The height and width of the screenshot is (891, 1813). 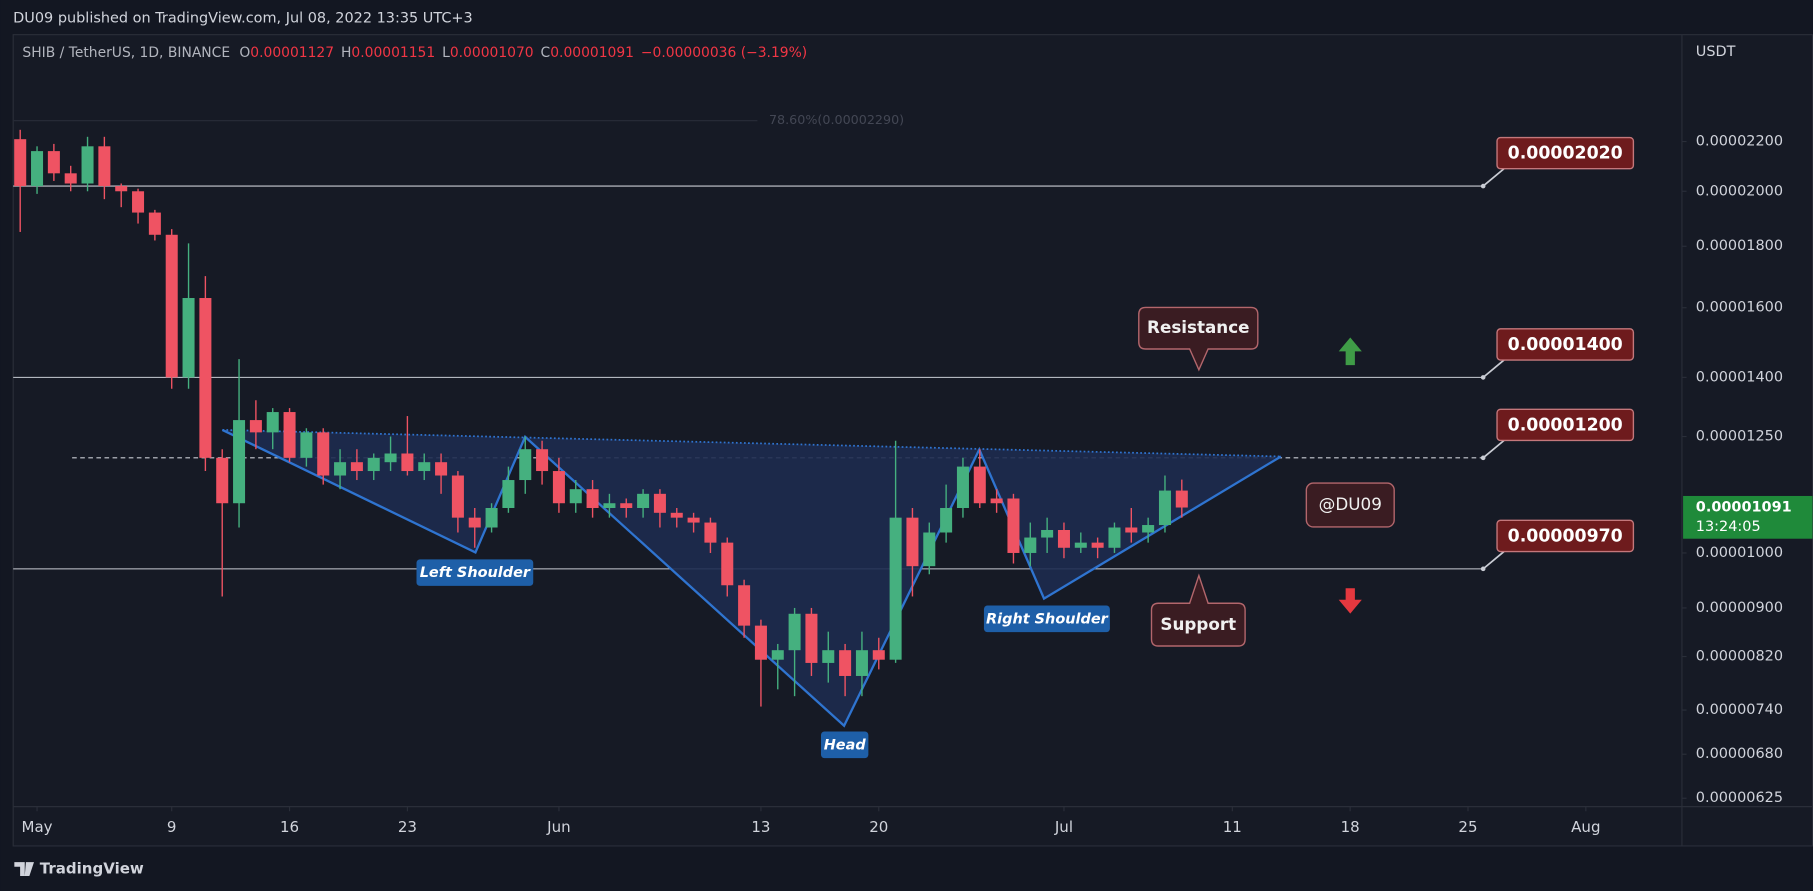 What do you see at coordinates (1467, 827) in the screenshot?
I see `x-tick-label: 25` at bounding box center [1467, 827].